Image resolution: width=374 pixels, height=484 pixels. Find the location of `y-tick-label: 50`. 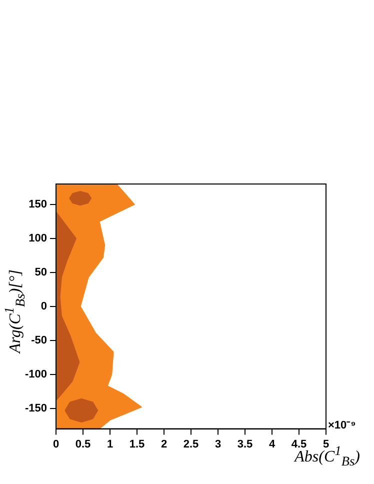

y-tick-label: 50 is located at coordinates (41, 272).